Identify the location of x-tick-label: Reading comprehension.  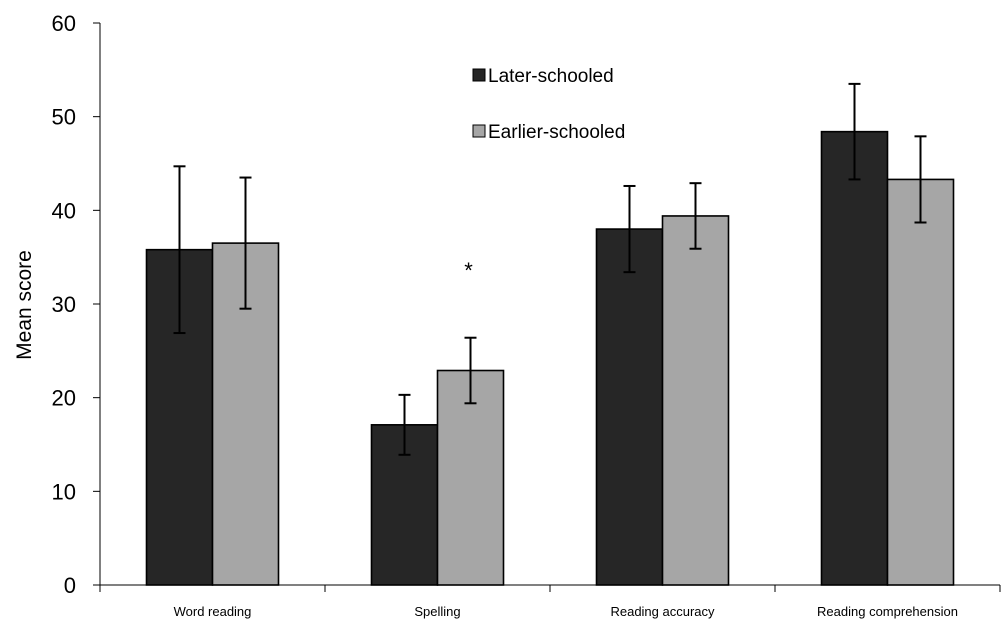
(887, 611).